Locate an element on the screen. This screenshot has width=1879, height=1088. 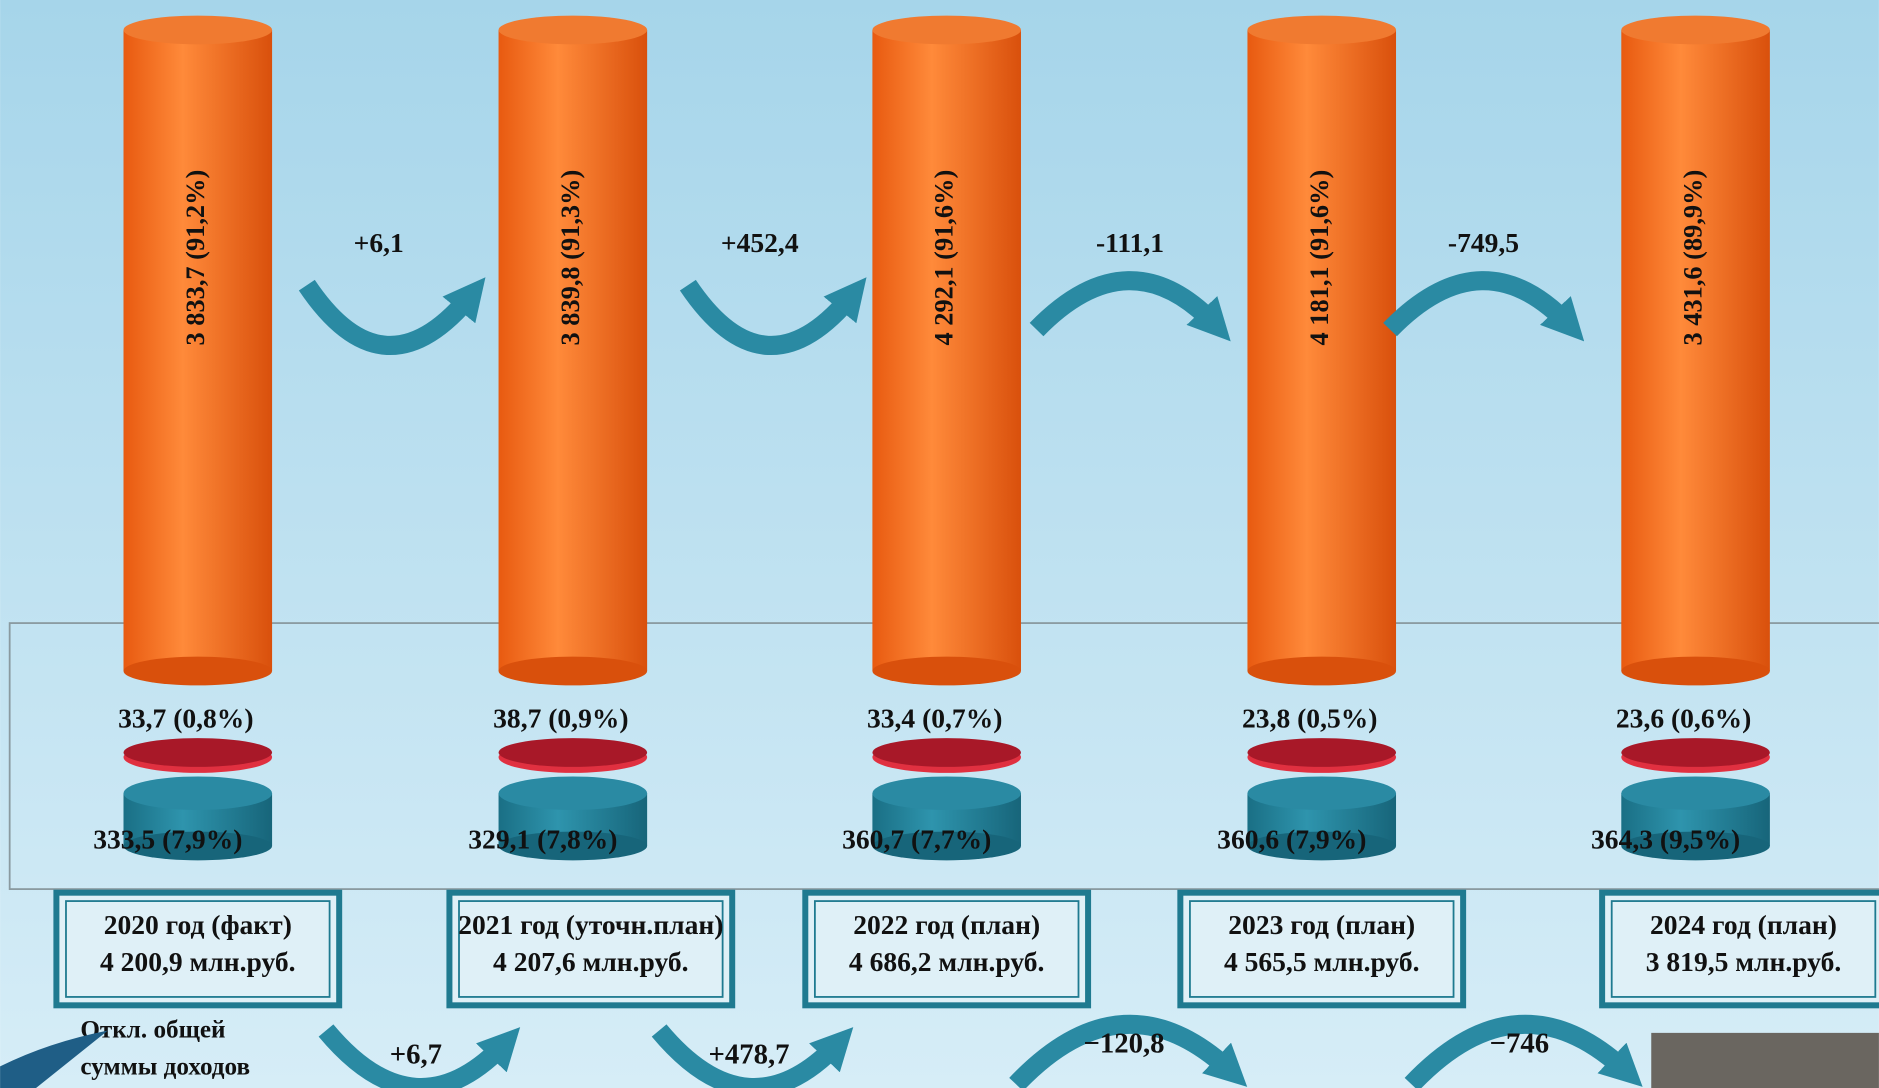
year-label: 2021 год (уточн.план) is located at coordinates (590, 924).